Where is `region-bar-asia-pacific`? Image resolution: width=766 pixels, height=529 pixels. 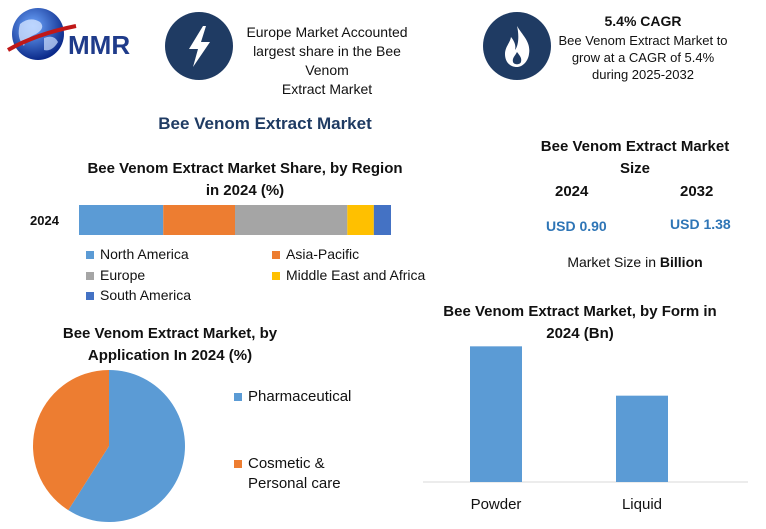 region-bar-asia-pacific is located at coordinates (199, 220).